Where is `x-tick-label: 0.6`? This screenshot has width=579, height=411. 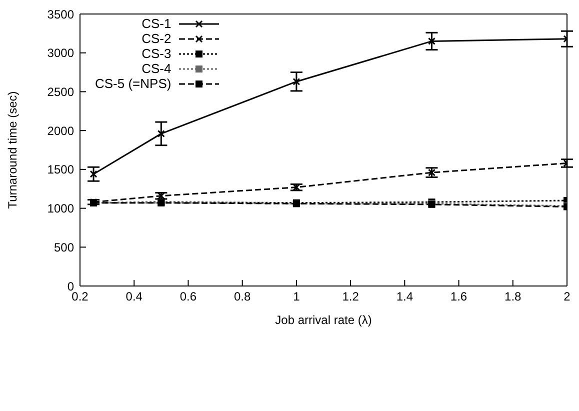 x-tick-label: 0.6 is located at coordinates (188, 297).